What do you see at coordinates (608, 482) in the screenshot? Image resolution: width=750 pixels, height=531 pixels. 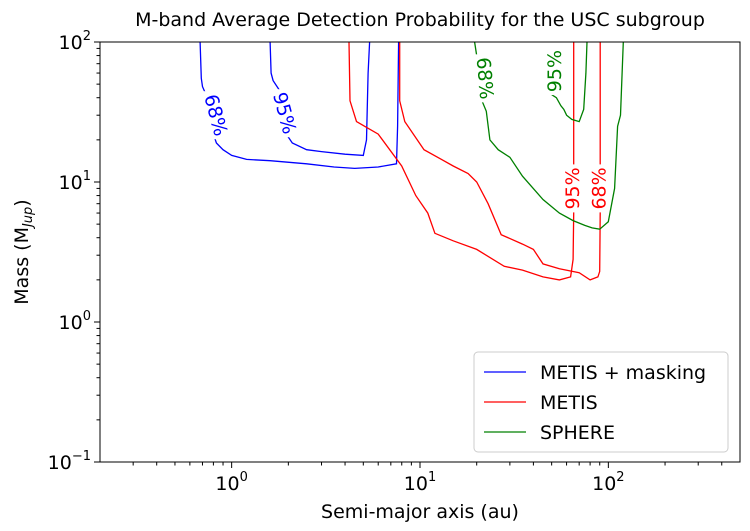 I see `x-tick-label: 10²` at bounding box center [608, 482].